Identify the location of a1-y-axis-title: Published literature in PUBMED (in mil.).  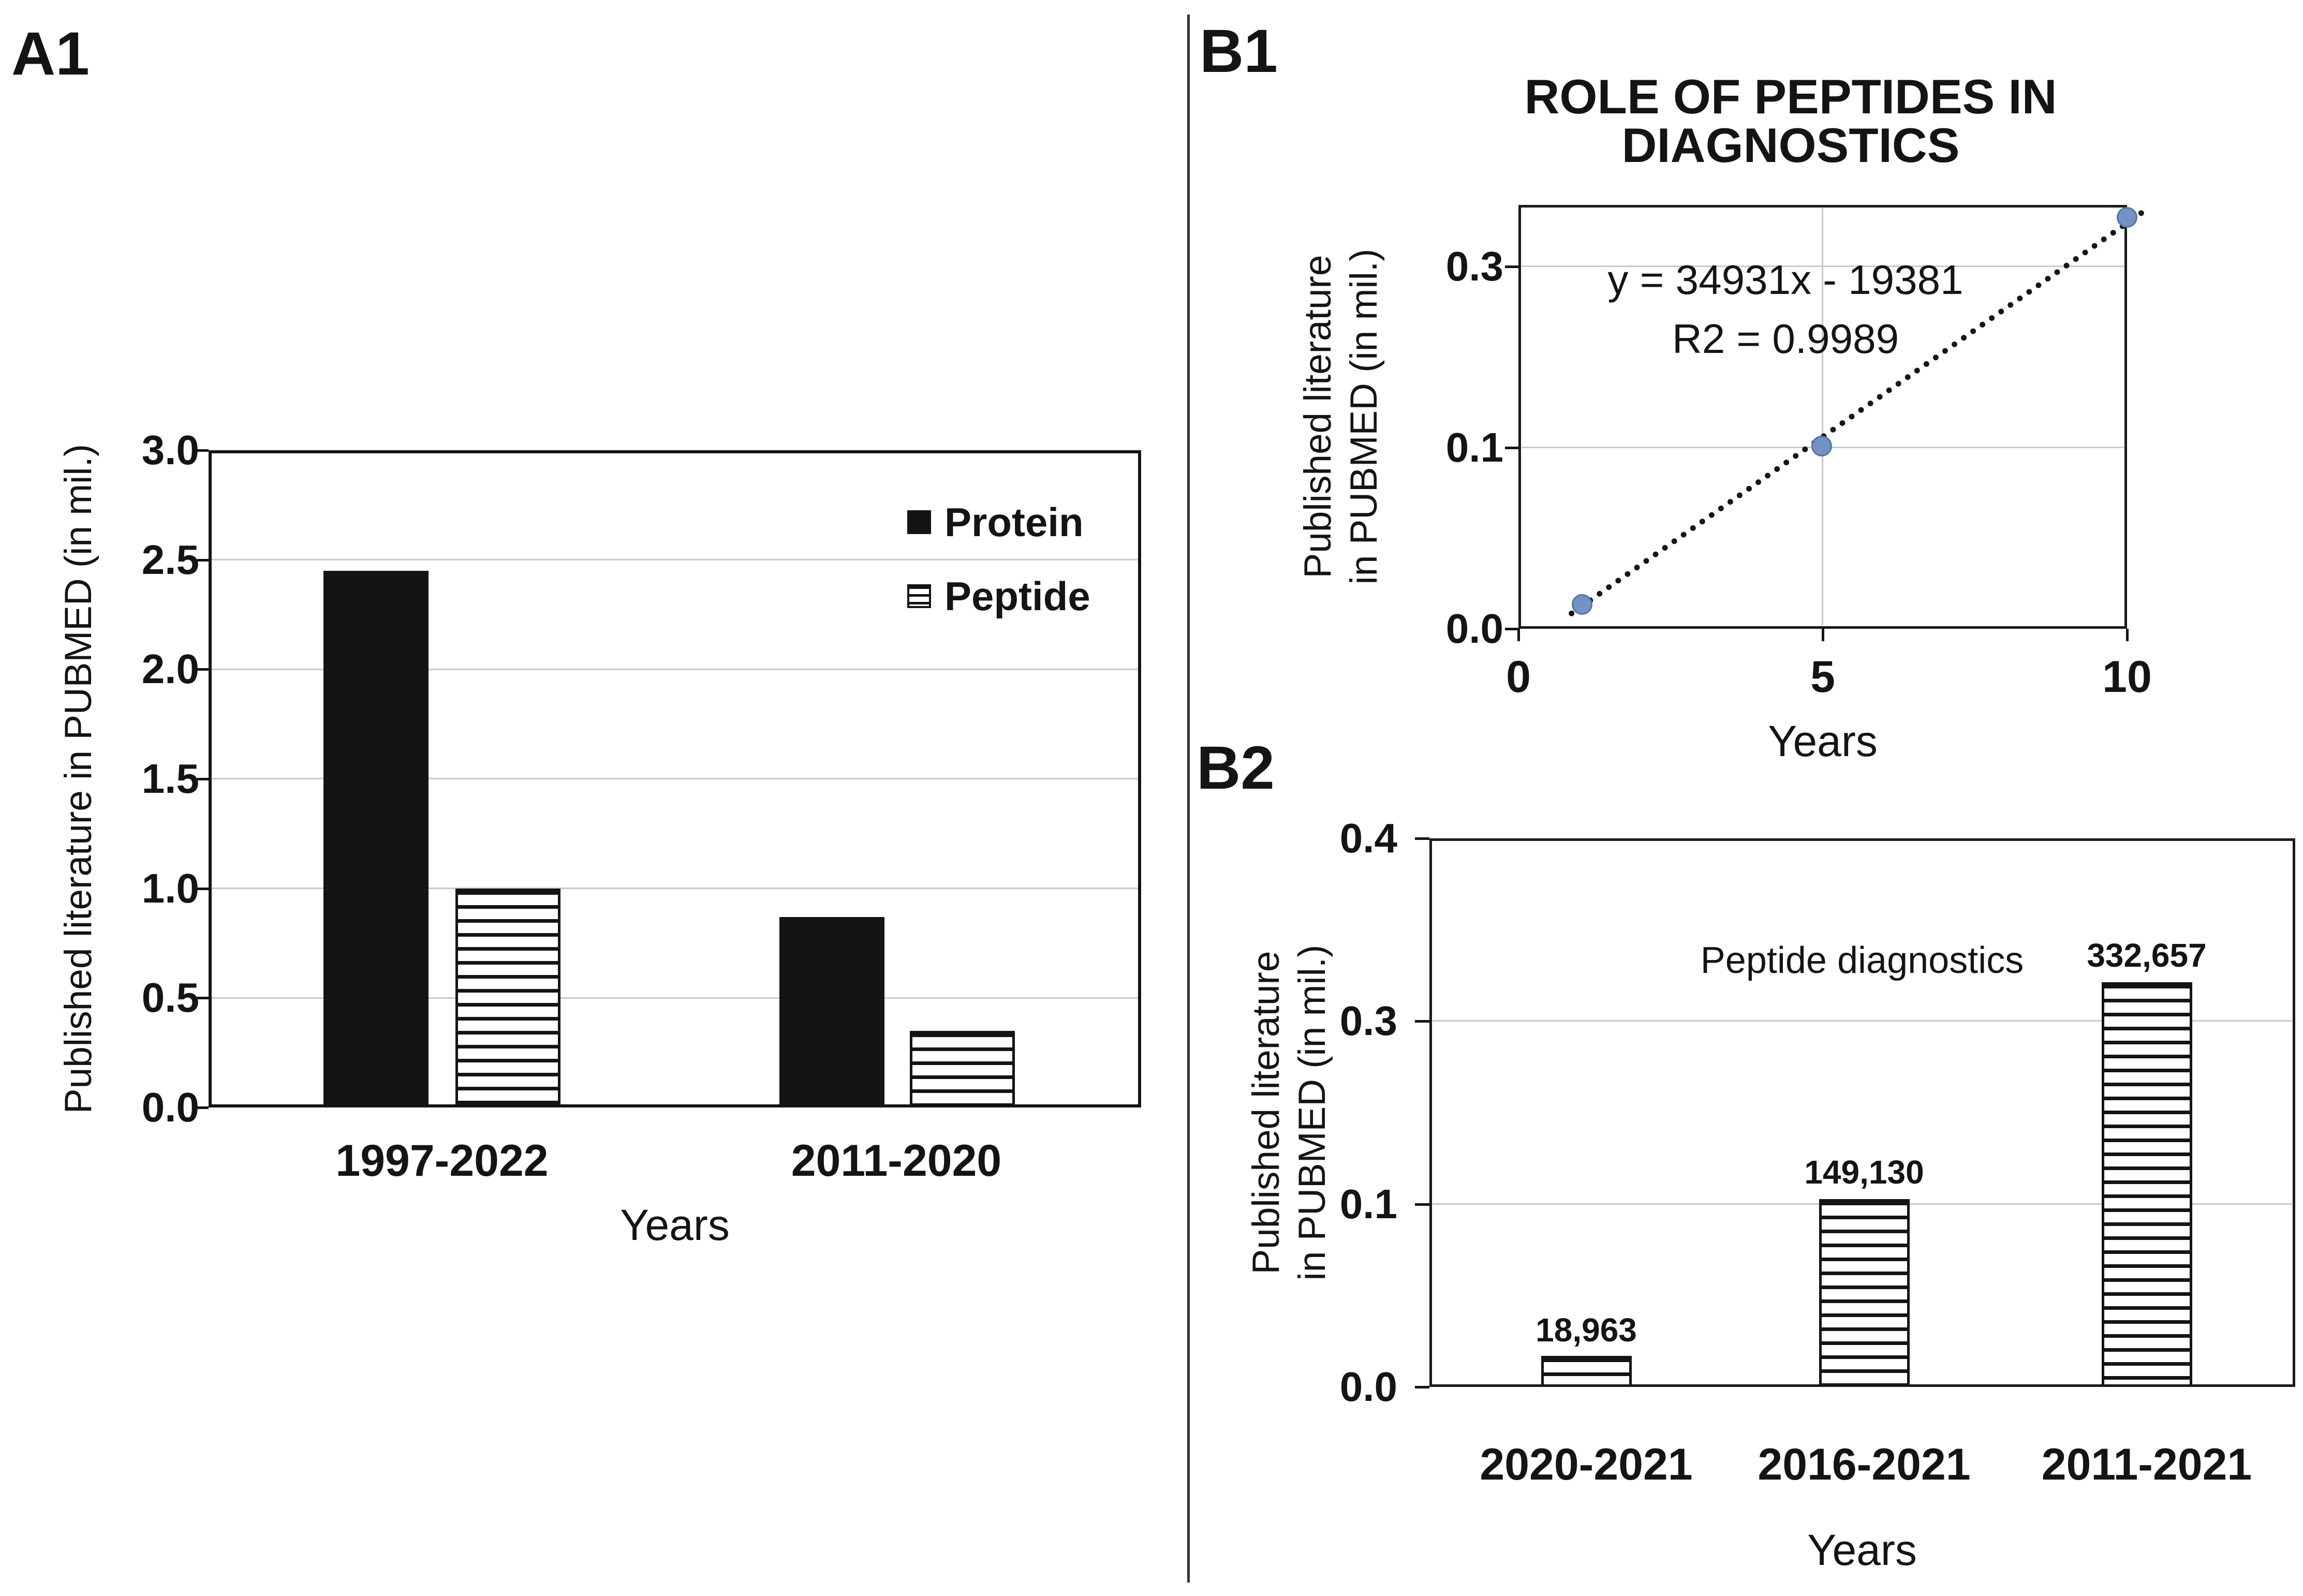
(78, 779).